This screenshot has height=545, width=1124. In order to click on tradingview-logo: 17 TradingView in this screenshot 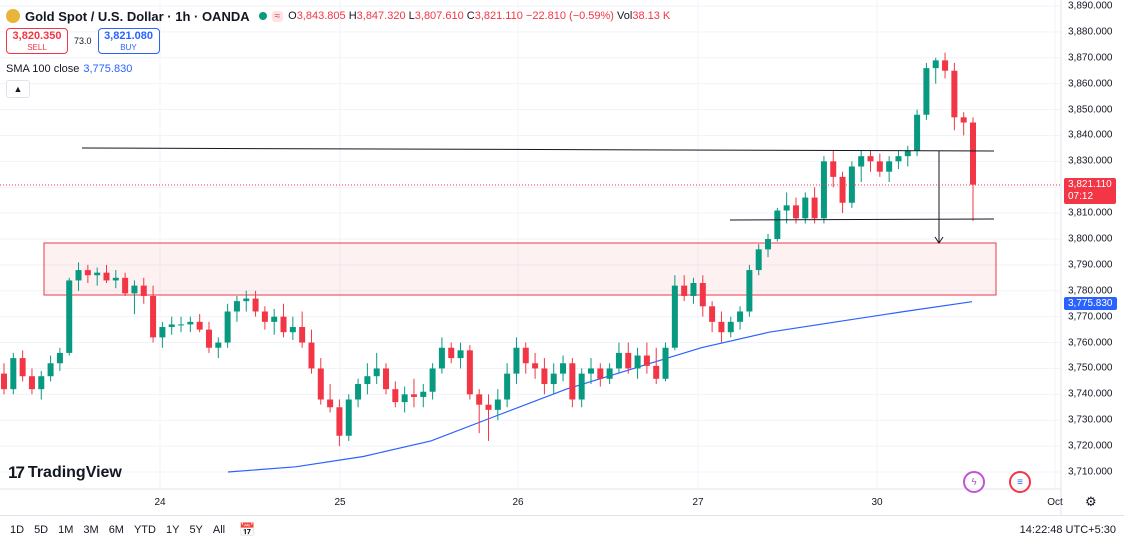, I will do `click(65, 473)`.